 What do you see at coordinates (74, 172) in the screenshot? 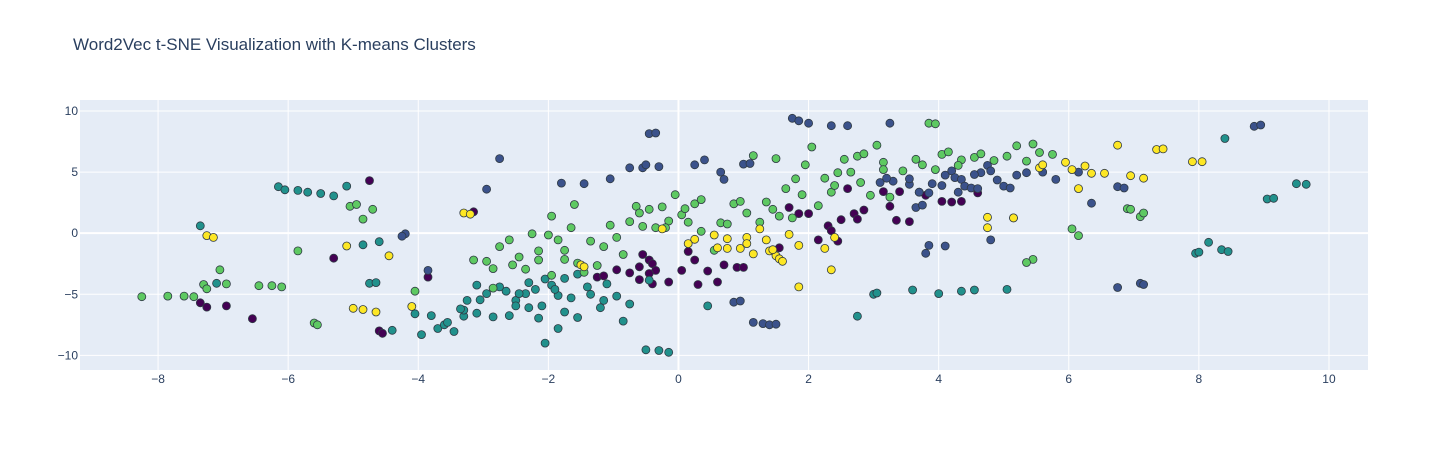
I see `y-tick-label: 5` at bounding box center [74, 172].